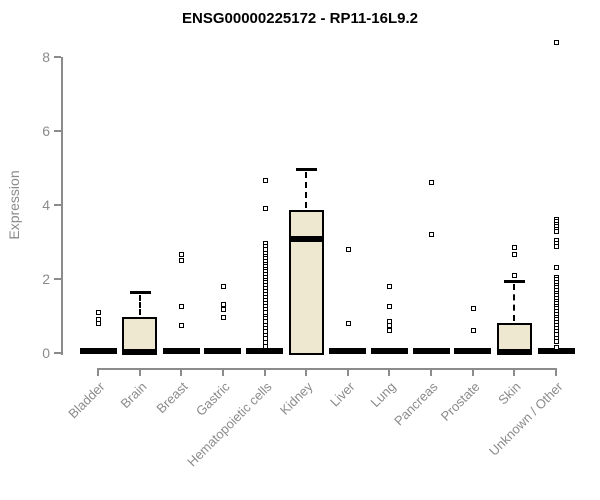  What do you see at coordinates (46, 353) in the screenshot?
I see `y-tick-label-0: 0` at bounding box center [46, 353].